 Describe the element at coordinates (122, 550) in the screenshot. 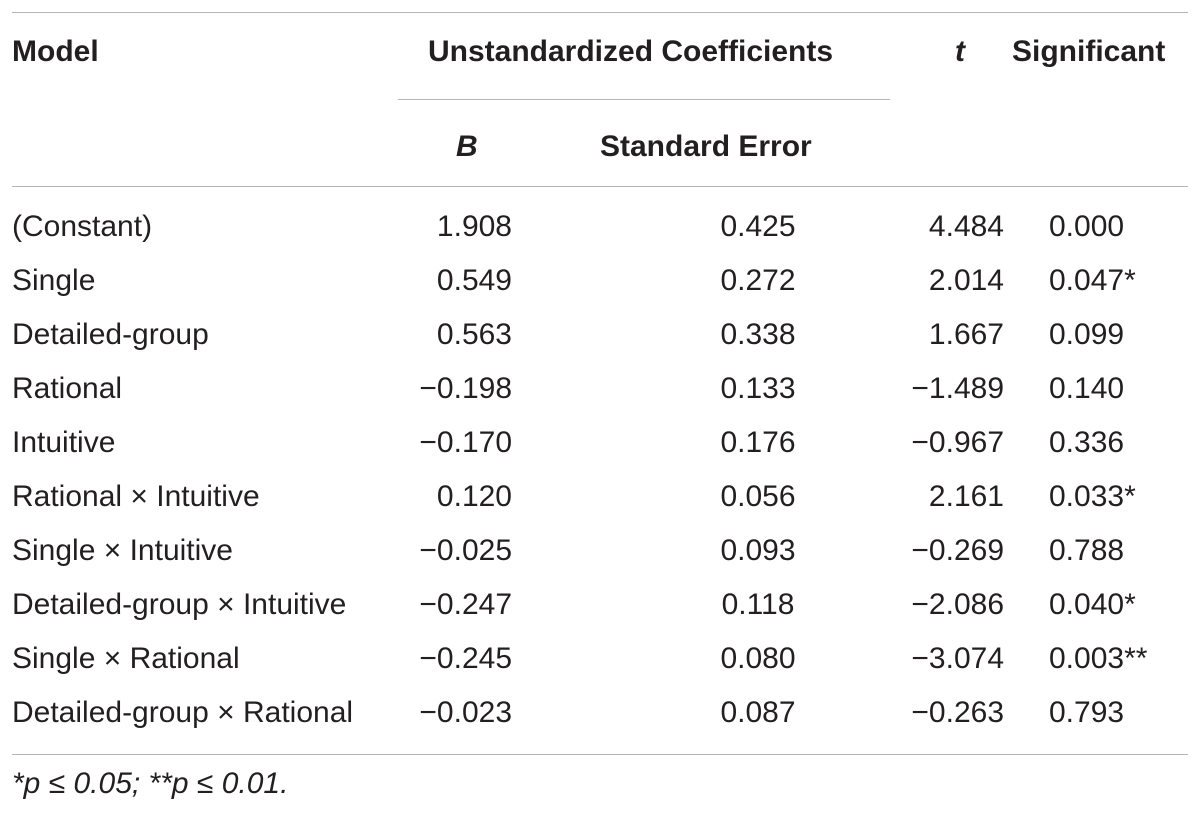

I see `model-cell: Single × Intuitive` at that location.